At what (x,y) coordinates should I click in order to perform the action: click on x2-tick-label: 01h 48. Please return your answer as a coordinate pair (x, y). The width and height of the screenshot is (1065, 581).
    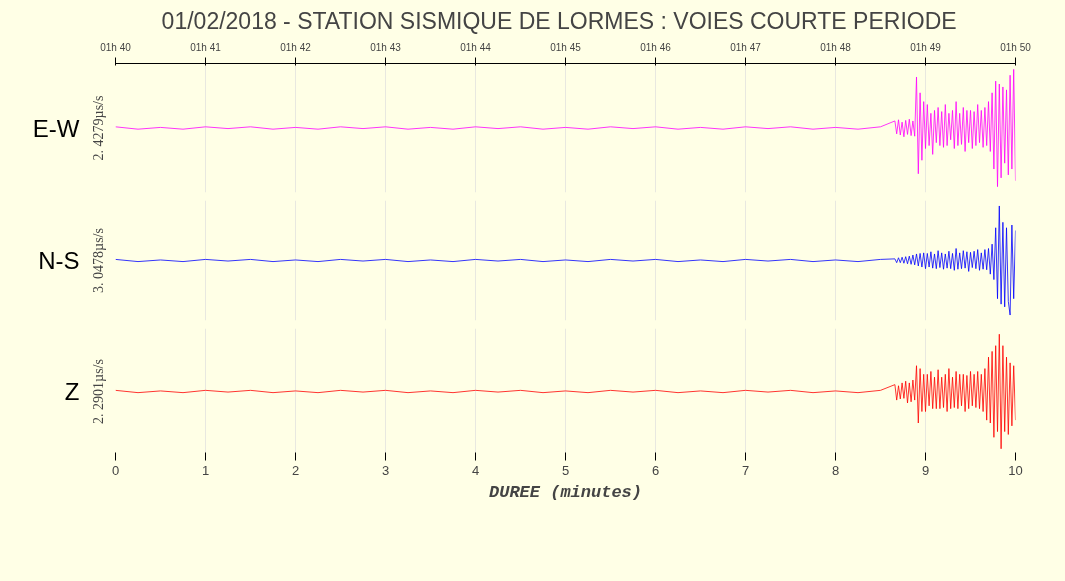
    Looking at the image, I should click on (836, 47).